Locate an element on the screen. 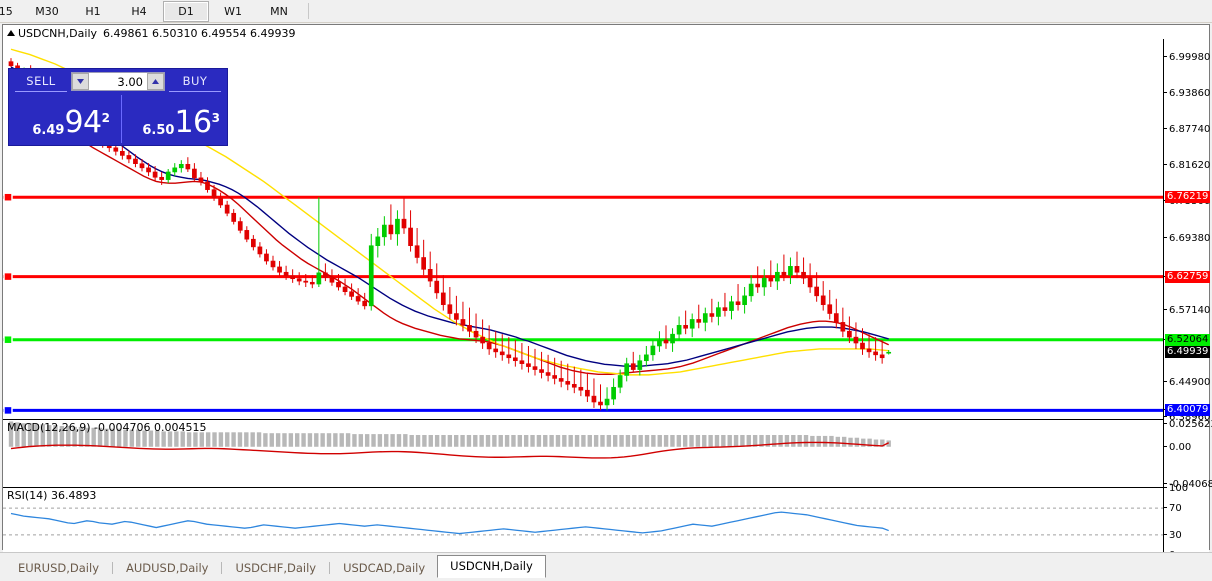 This screenshot has width=1212, height=581. support-line is located at coordinates (583, 339).